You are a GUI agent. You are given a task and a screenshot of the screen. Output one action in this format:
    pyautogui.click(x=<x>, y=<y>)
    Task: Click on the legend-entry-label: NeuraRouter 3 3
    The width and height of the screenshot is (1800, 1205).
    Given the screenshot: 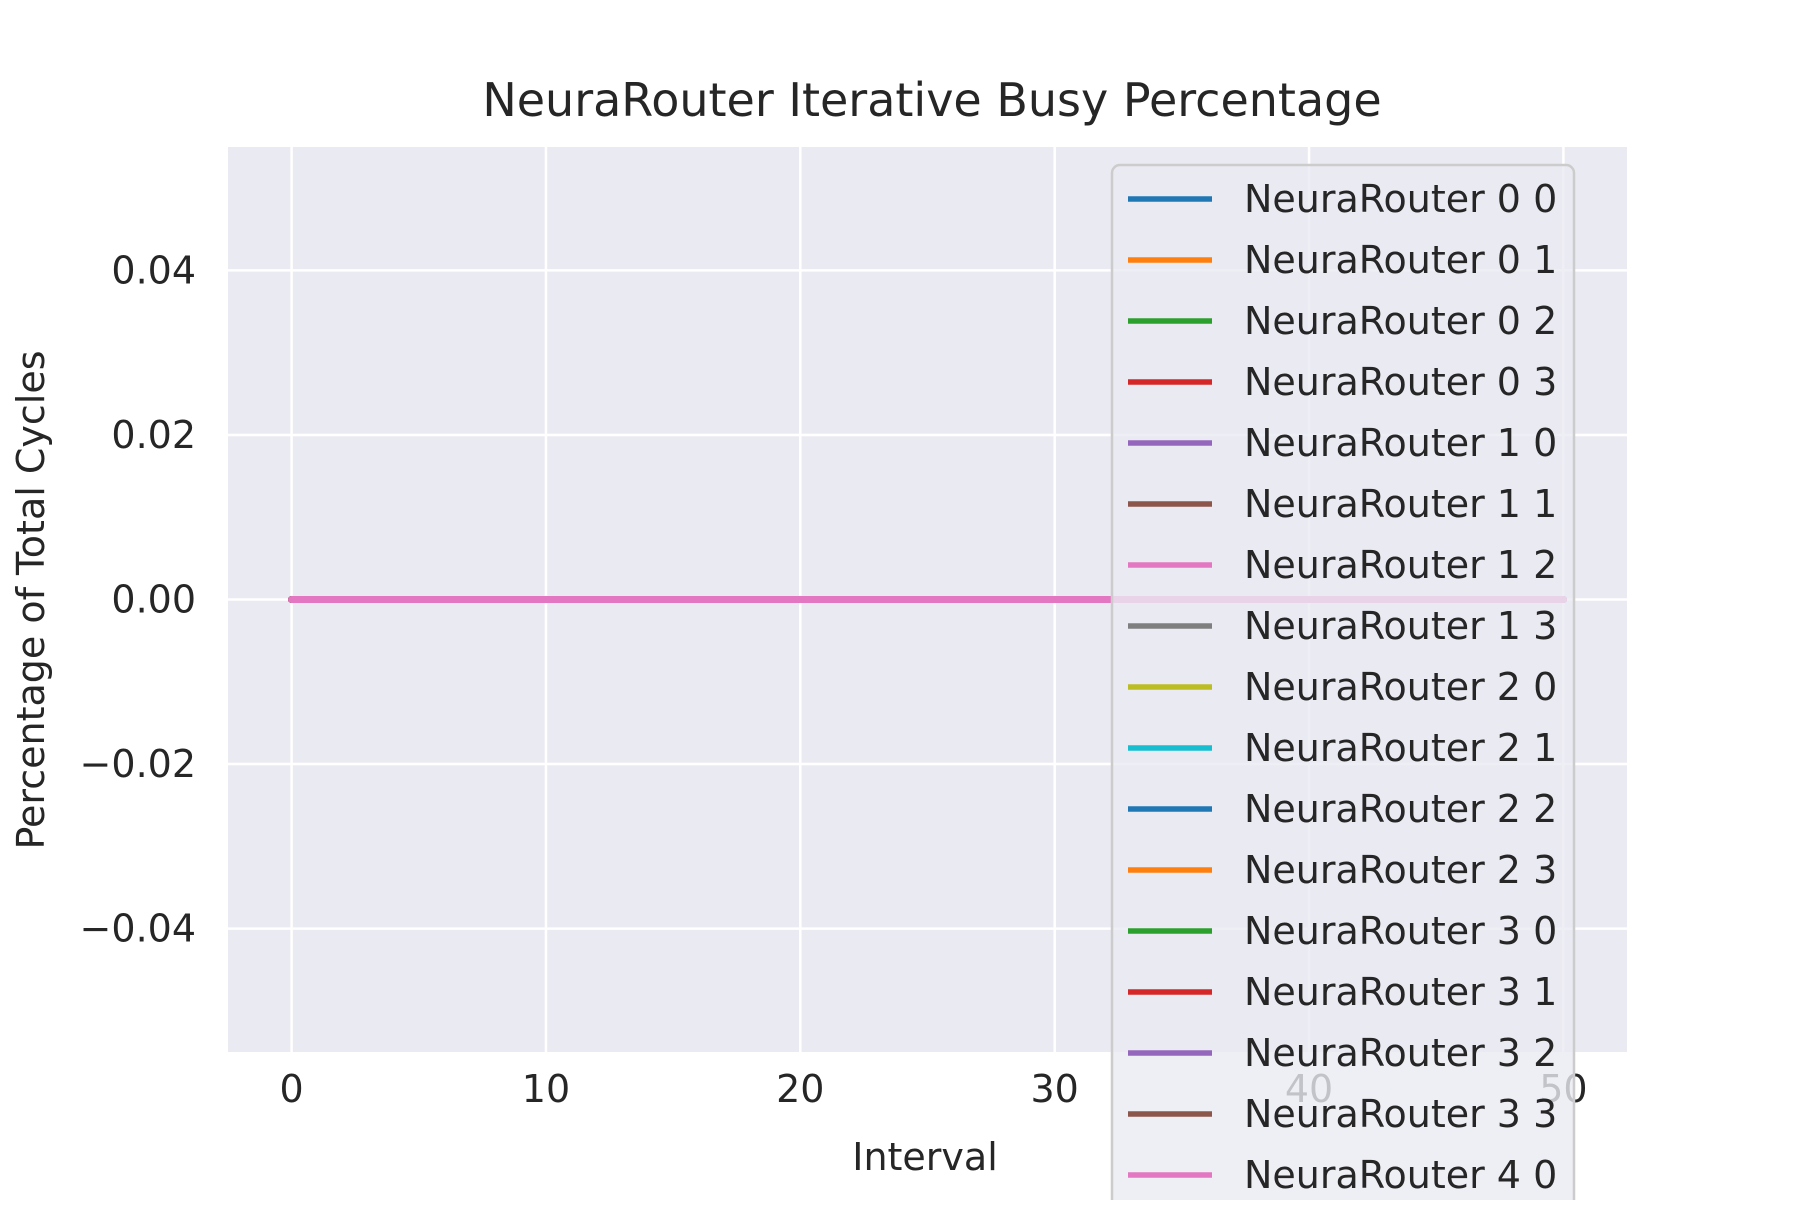 What is the action you would take?
    pyautogui.click(x=1400, y=1114)
    